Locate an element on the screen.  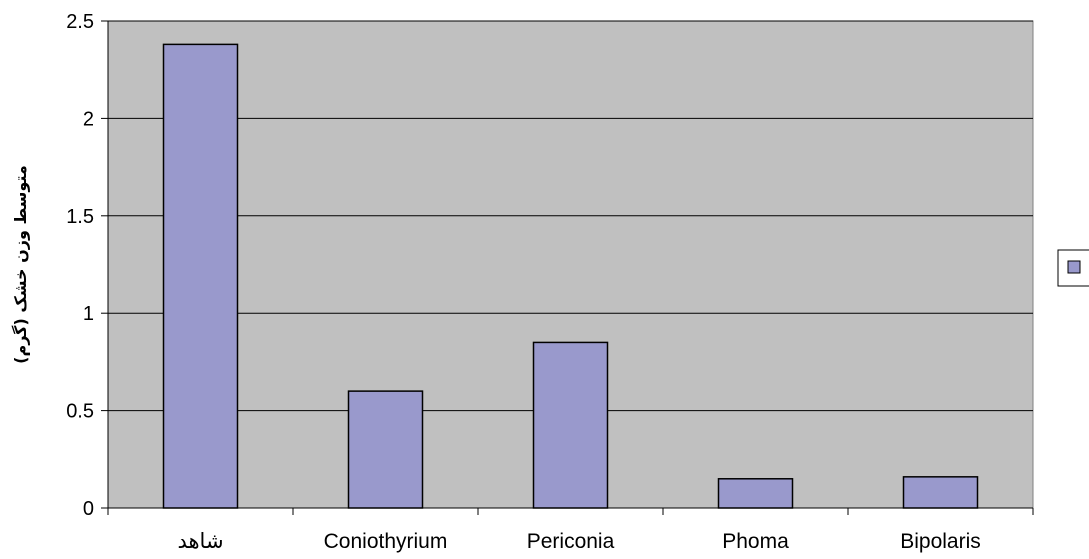
x-tick-label: Periconia is located at coordinates (571, 541).